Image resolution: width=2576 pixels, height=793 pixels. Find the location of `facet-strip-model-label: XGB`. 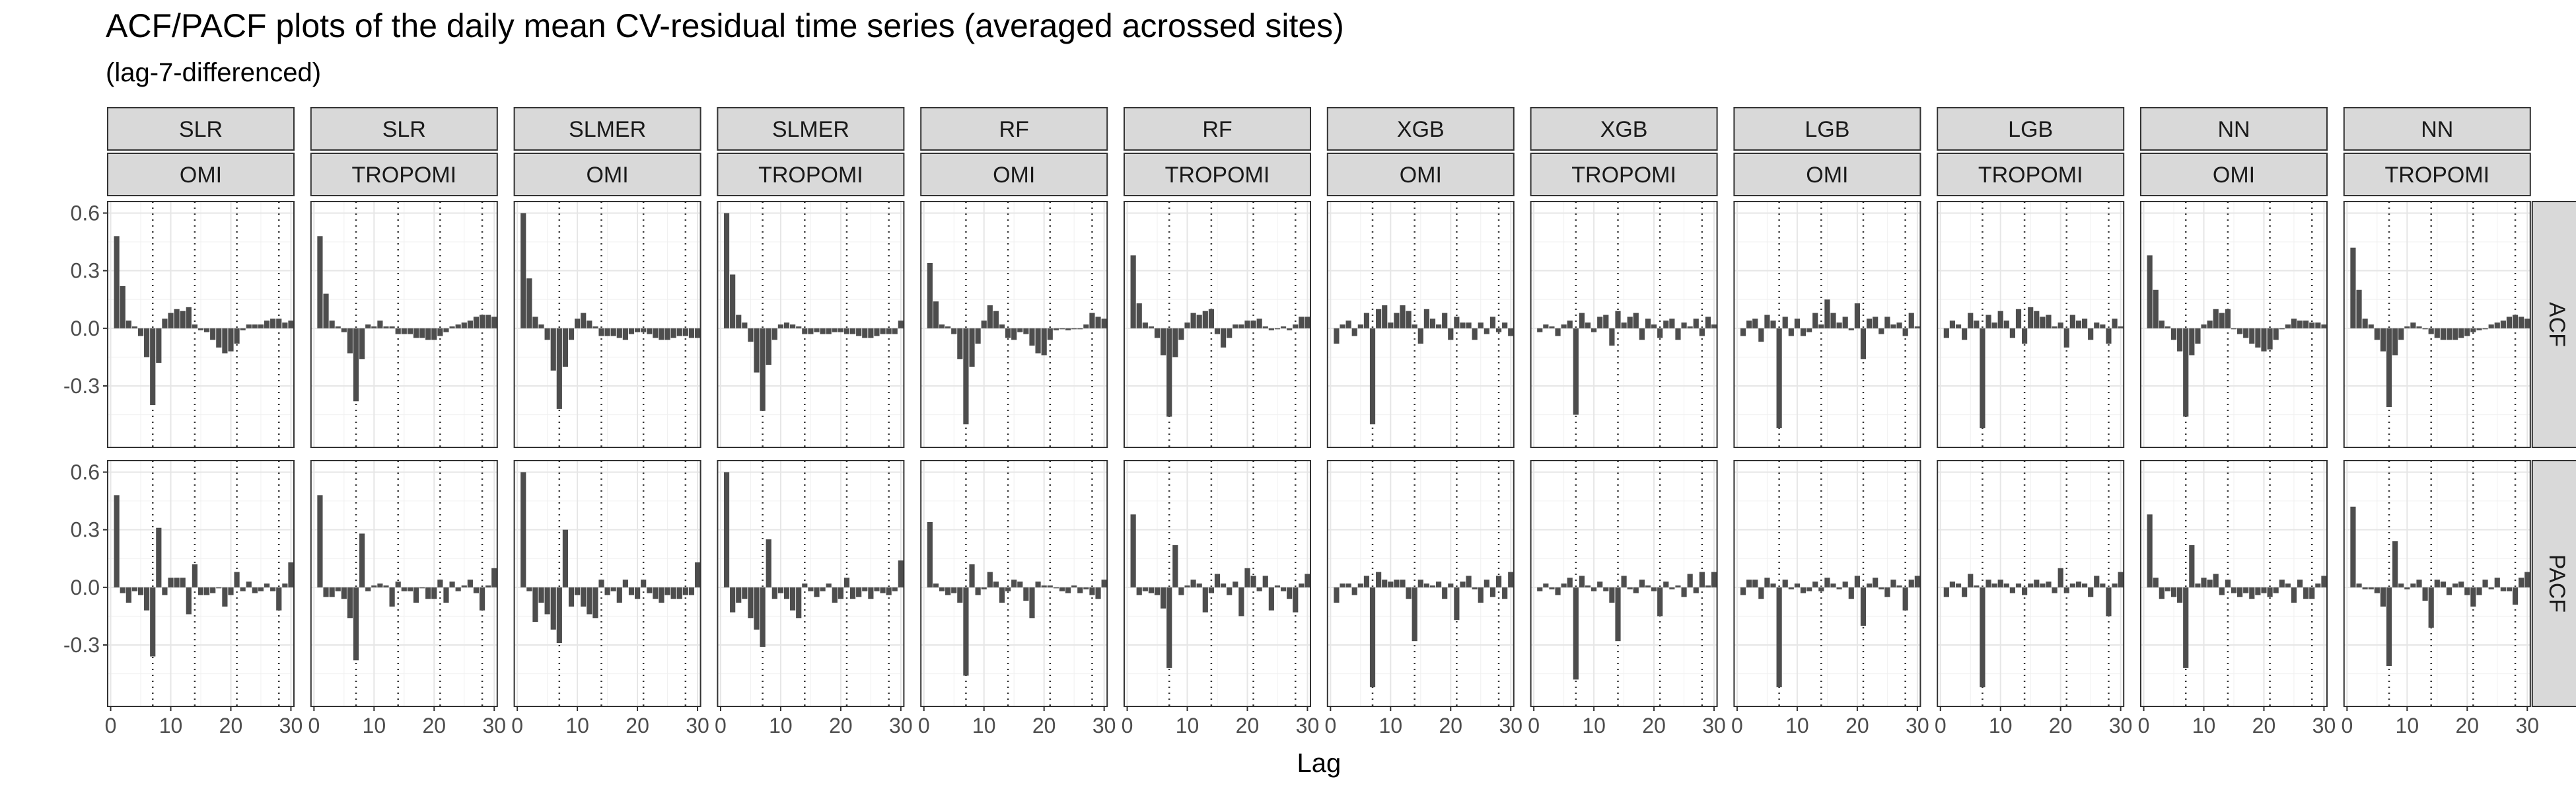

facet-strip-model-label: XGB is located at coordinates (1421, 129).